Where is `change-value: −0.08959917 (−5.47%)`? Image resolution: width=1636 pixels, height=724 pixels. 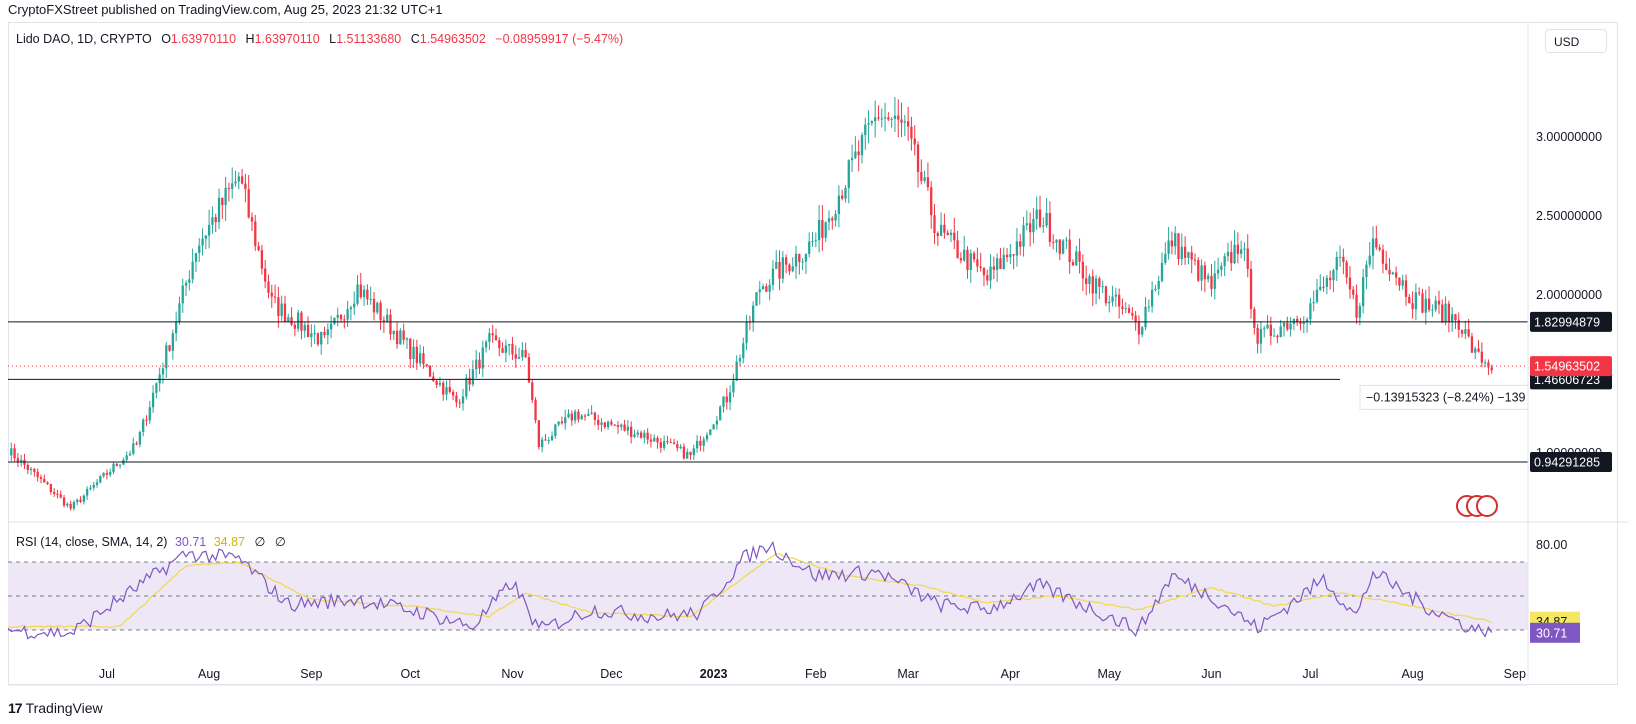
change-value: −0.08959917 (−5.47%) is located at coordinates (559, 39).